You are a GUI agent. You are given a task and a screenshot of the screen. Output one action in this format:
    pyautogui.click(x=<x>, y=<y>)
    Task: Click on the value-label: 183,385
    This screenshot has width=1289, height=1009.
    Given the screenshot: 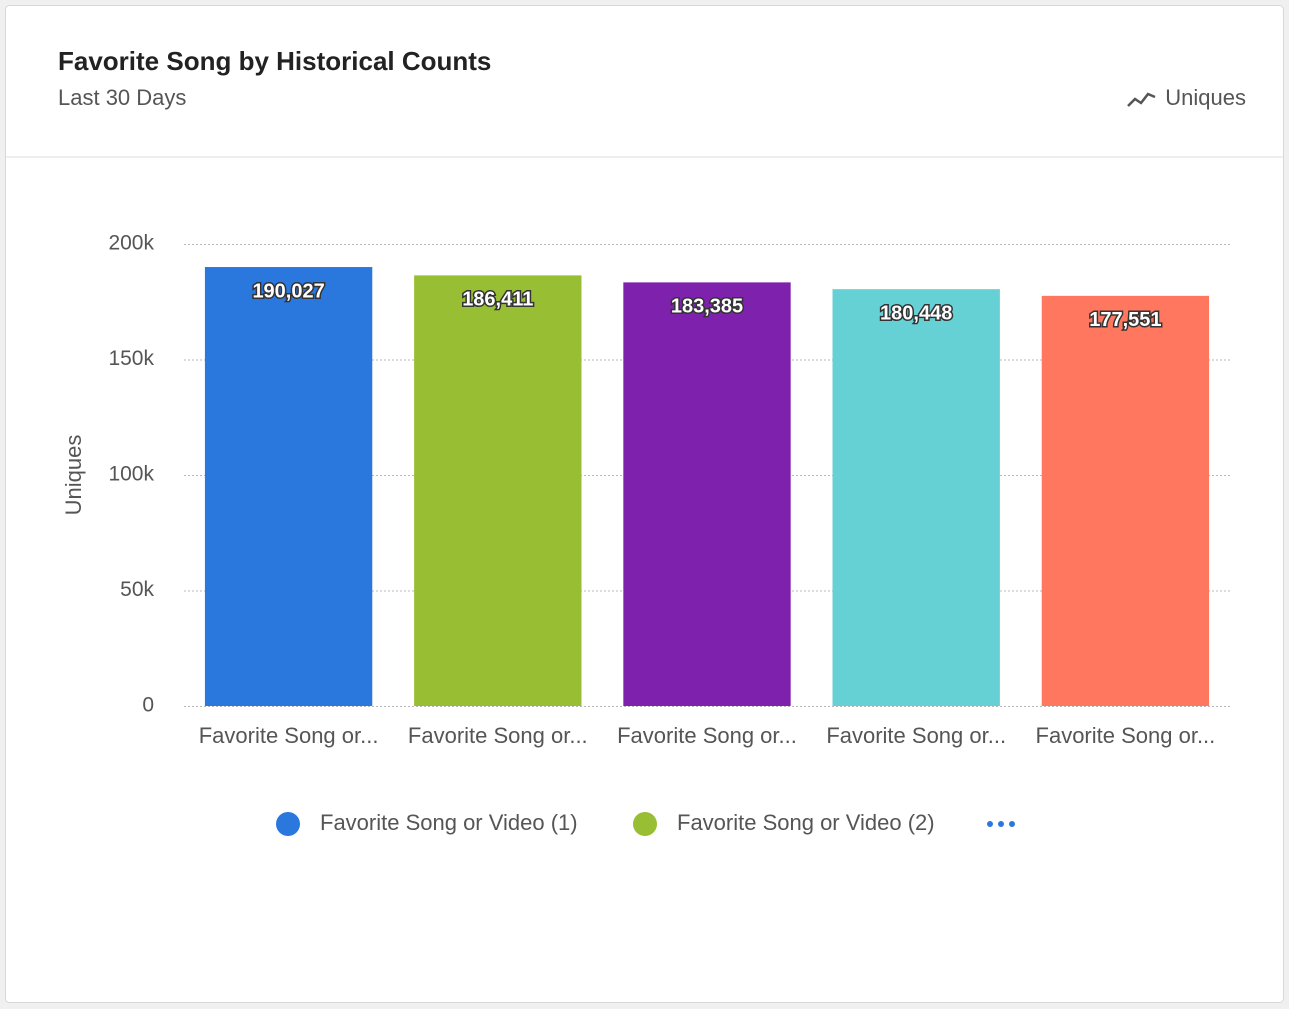 What is the action you would take?
    pyautogui.click(x=707, y=307)
    